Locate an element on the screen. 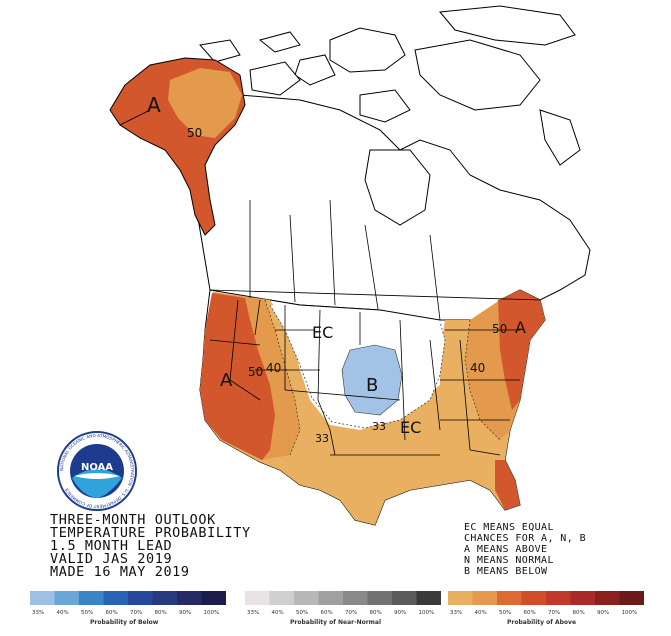 The image size is (671, 636). arctic-islands is located at coordinates (390, 85).